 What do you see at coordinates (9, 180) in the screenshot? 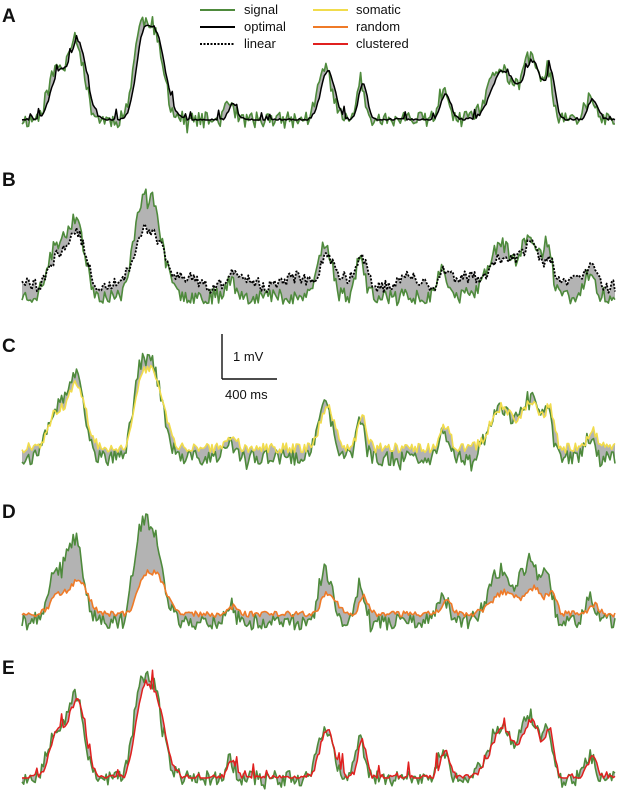
I see `panel-label-b: B` at bounding box center [9, 180].